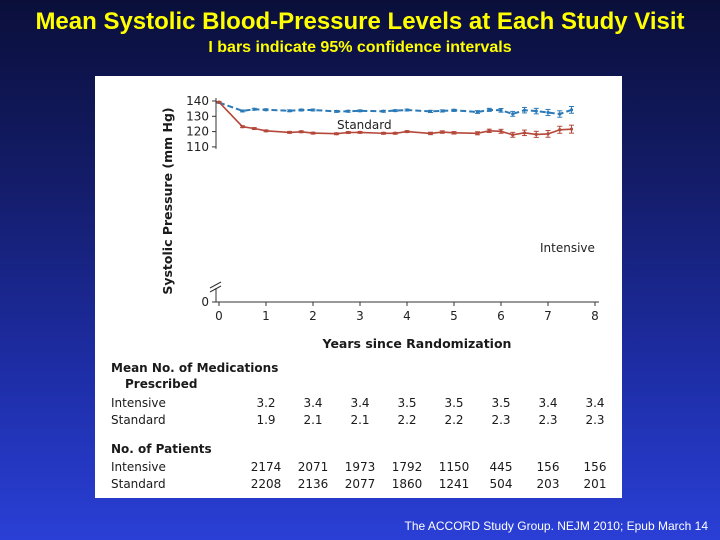  I want to click on patients-table-title: No. of Patients, so click(161, 449).